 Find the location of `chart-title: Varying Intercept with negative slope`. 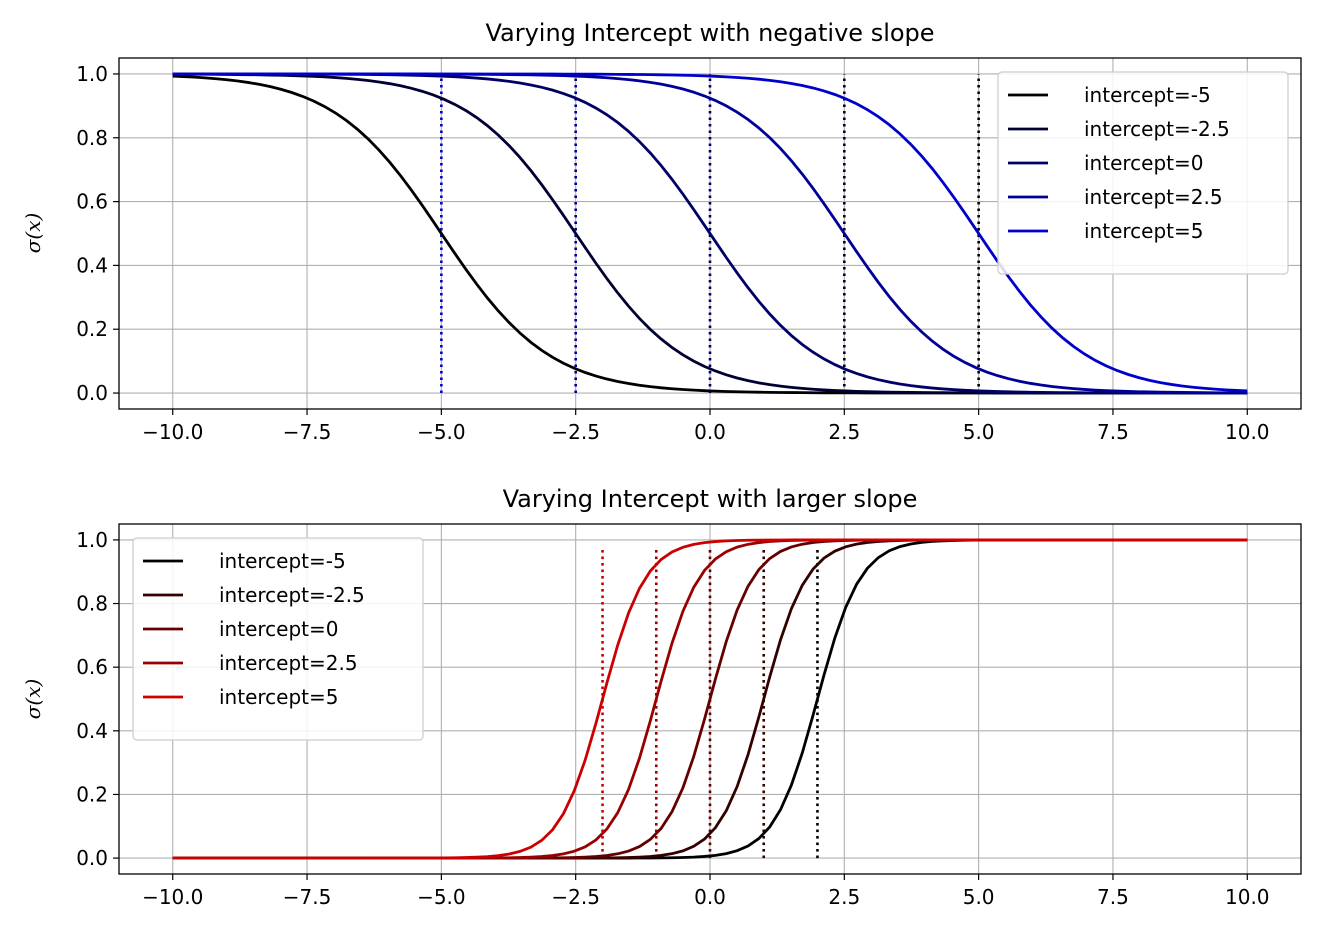

chart-title: Varying Intercept with negative slope is located at coordinates (709, 33).